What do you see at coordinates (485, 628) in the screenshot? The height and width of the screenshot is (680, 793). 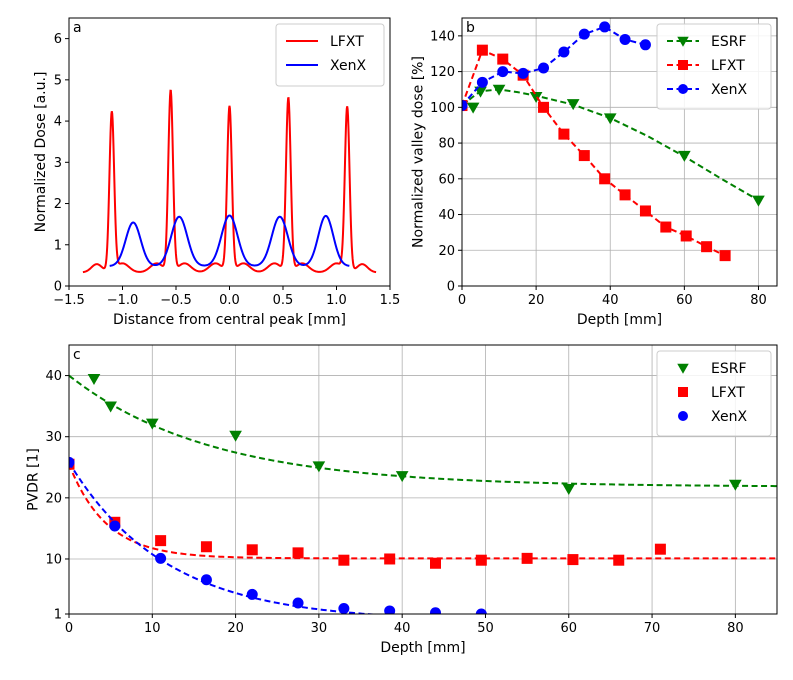 I see `x-tick-label: 50` at bounding box center [485, 628].